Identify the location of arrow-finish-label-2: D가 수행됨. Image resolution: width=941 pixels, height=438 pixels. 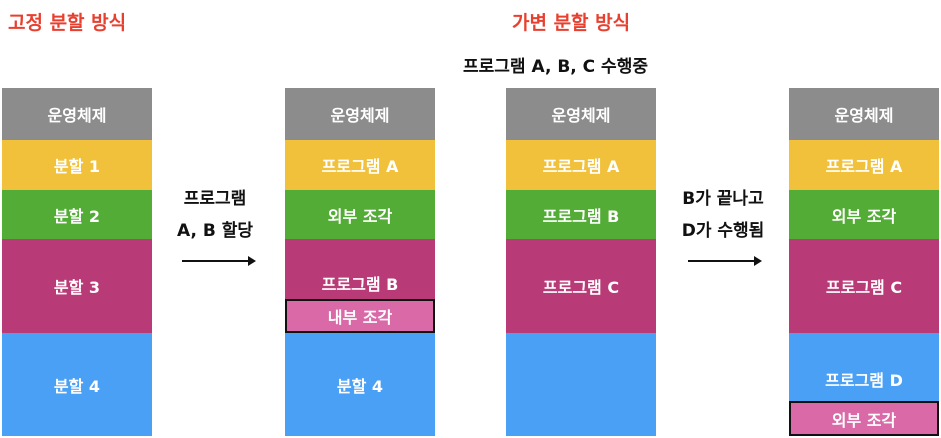
(723, 231).